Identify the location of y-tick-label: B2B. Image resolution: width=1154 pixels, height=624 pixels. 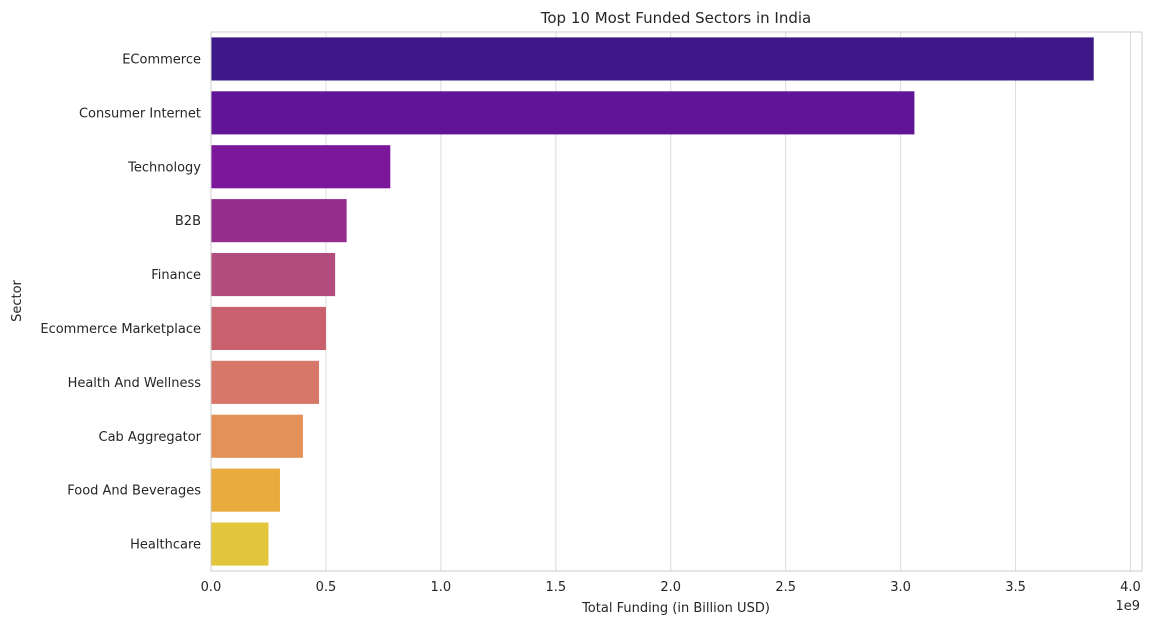
(188, 221).